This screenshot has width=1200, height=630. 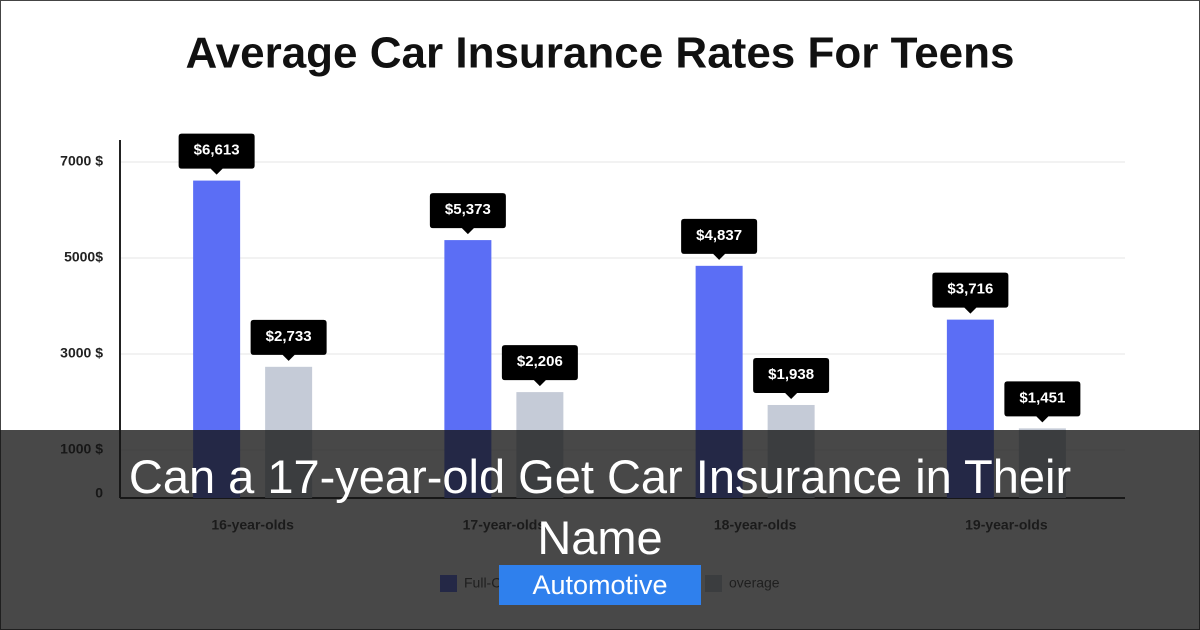 I want to click on chart-title: Average Car Insurance Rates For Teens, so click(x=600, y=53).